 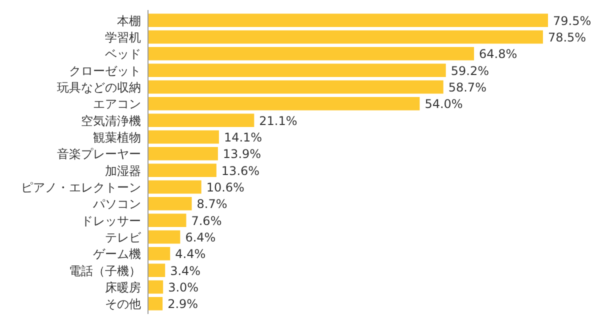 I want to click on y-tick-label: エアコン, so click(x=117, y=104).